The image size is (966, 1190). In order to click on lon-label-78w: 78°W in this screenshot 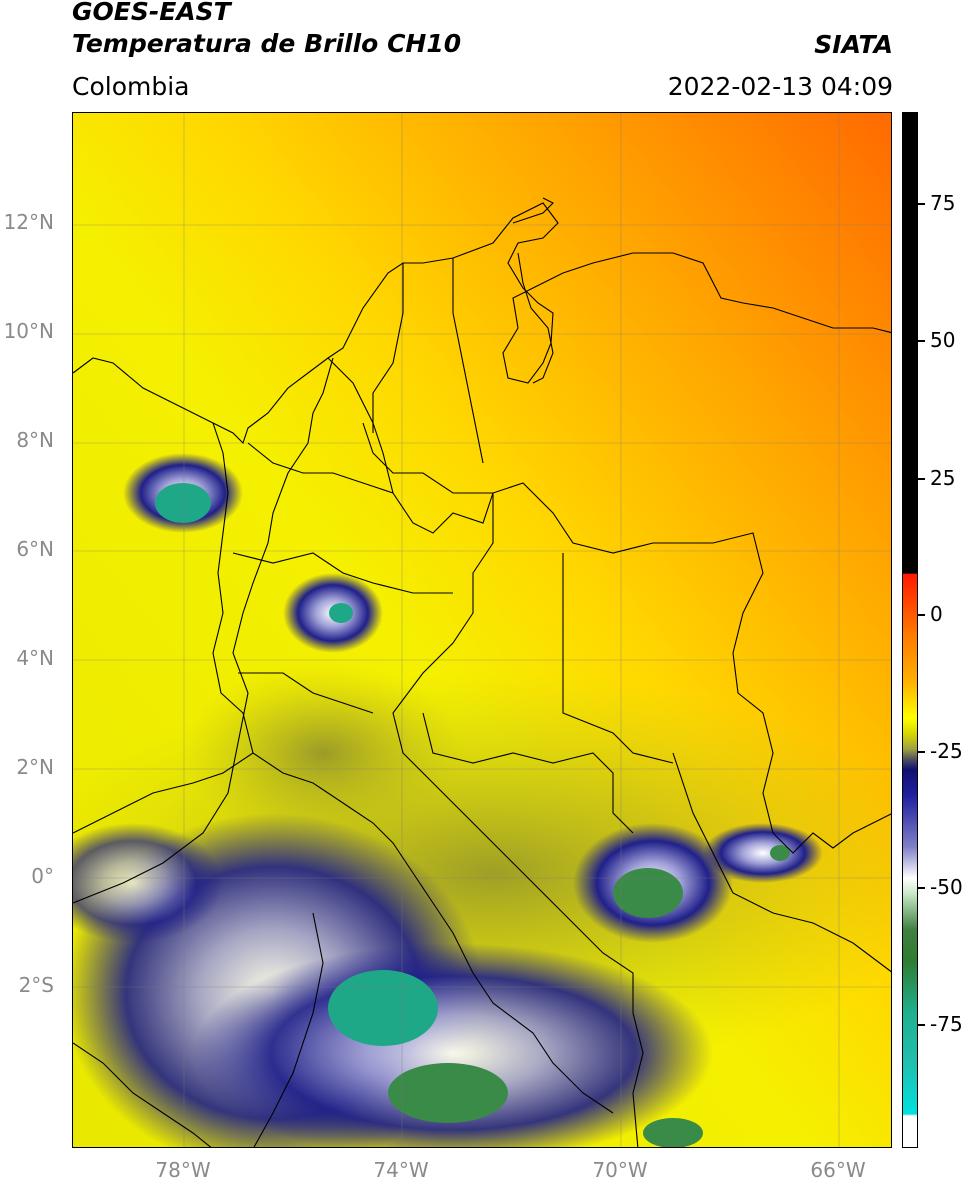, I will do `click(183, 1170)`.